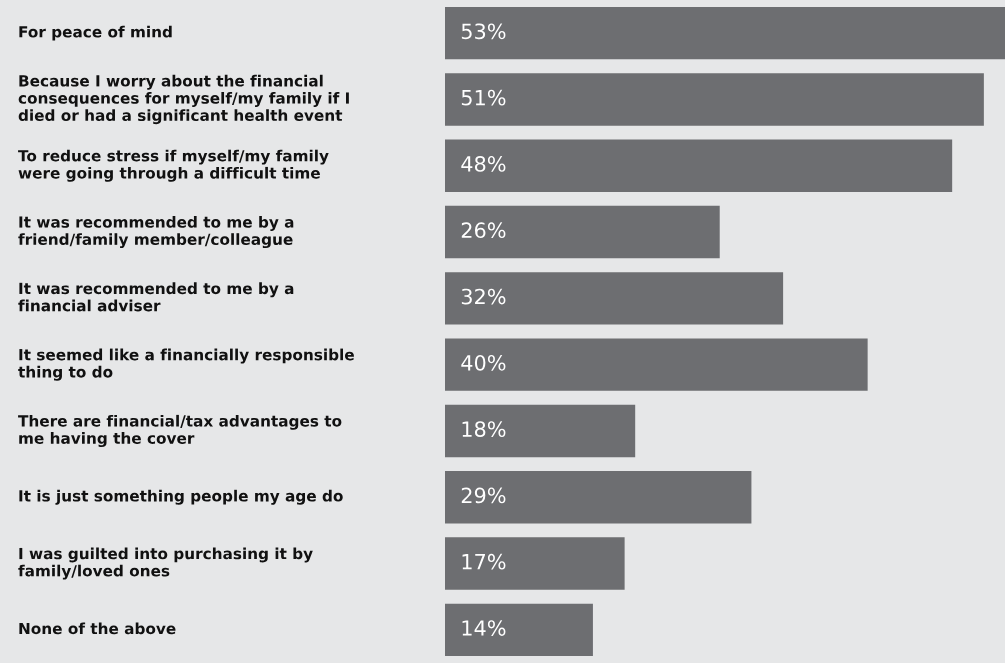 The height and width of the screenshot is (663, 1005). I want to click on data-label: 18%, so click(484, 429).